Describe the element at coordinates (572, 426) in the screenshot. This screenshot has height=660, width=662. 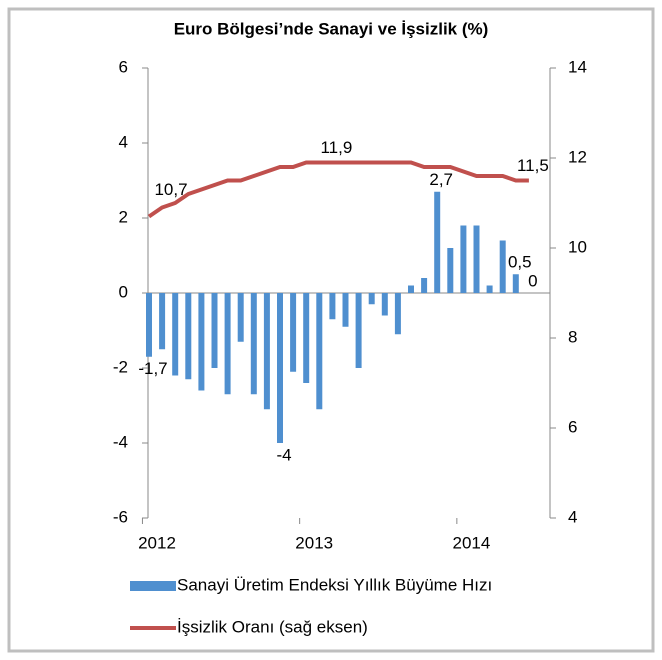
I see `y2-tick-label: 6` at that location.